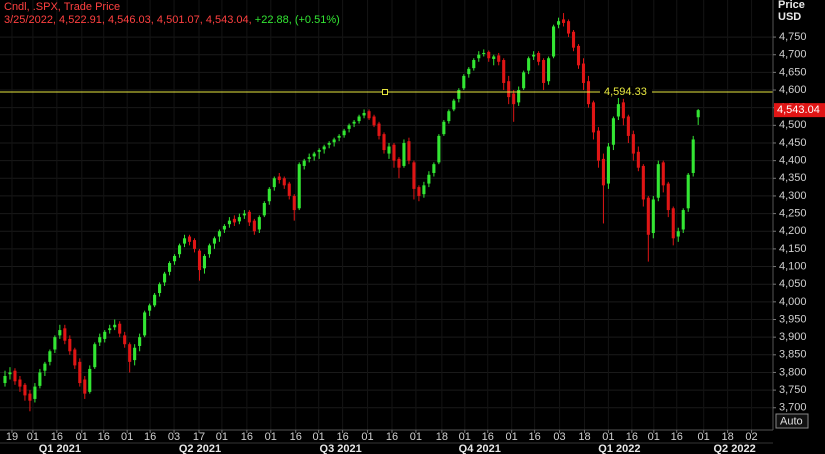  I want to click on auto-button, so click(792, 421).